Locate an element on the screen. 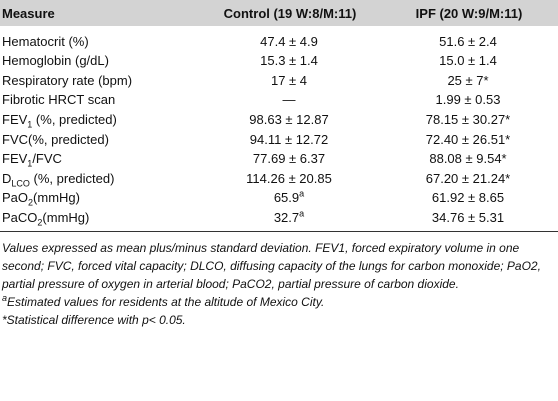 Image resolution: width=558 pixels, height=401 pixels. table-row: Hemoglobin (g/dL) 15.3 ± 1.4 15.0 ± 1.4 is located at coordinates (279, 61).